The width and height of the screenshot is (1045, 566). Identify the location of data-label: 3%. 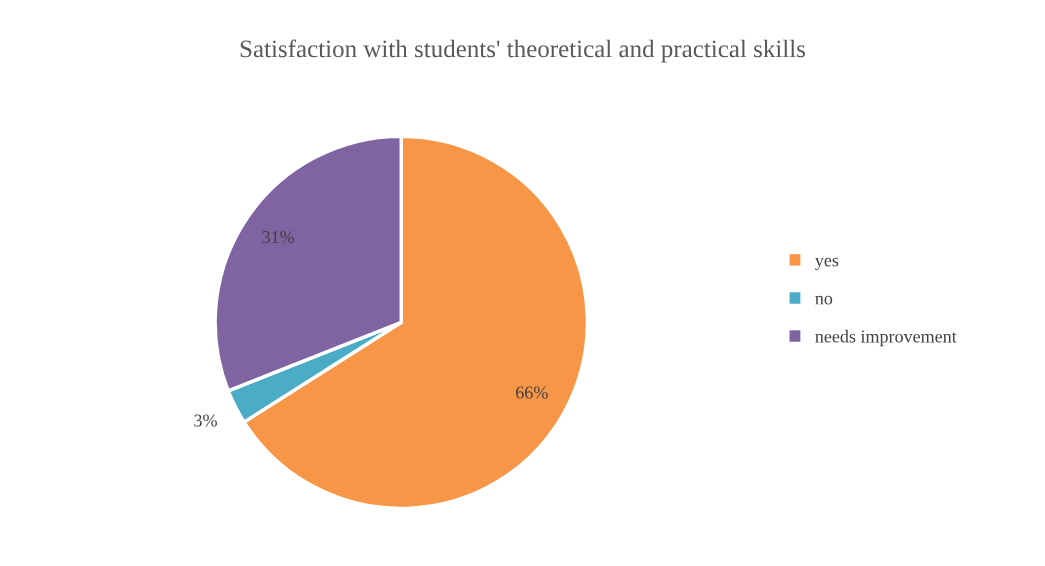
(205, 420).